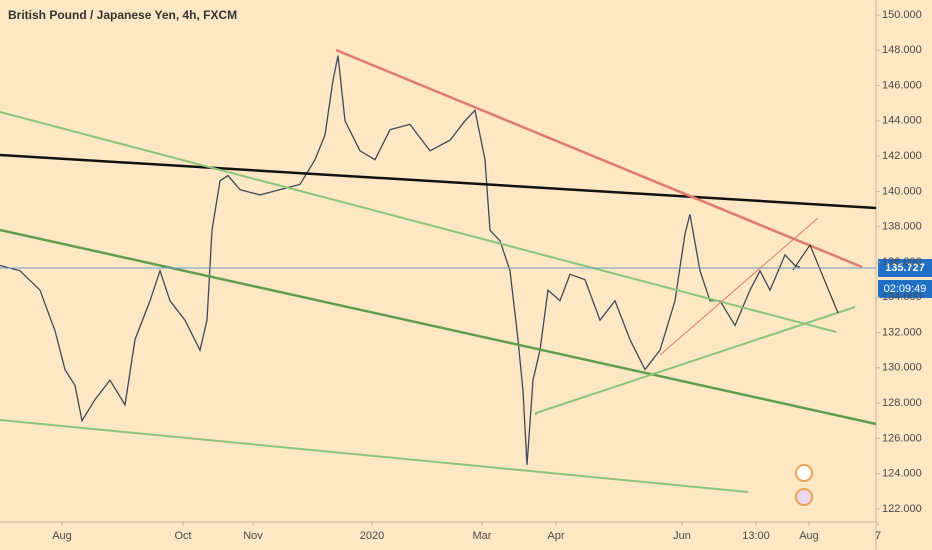  Describe the element at coordinates (902, 297) in the screenshot. I see `y-tick-label: 134.000` at that location.